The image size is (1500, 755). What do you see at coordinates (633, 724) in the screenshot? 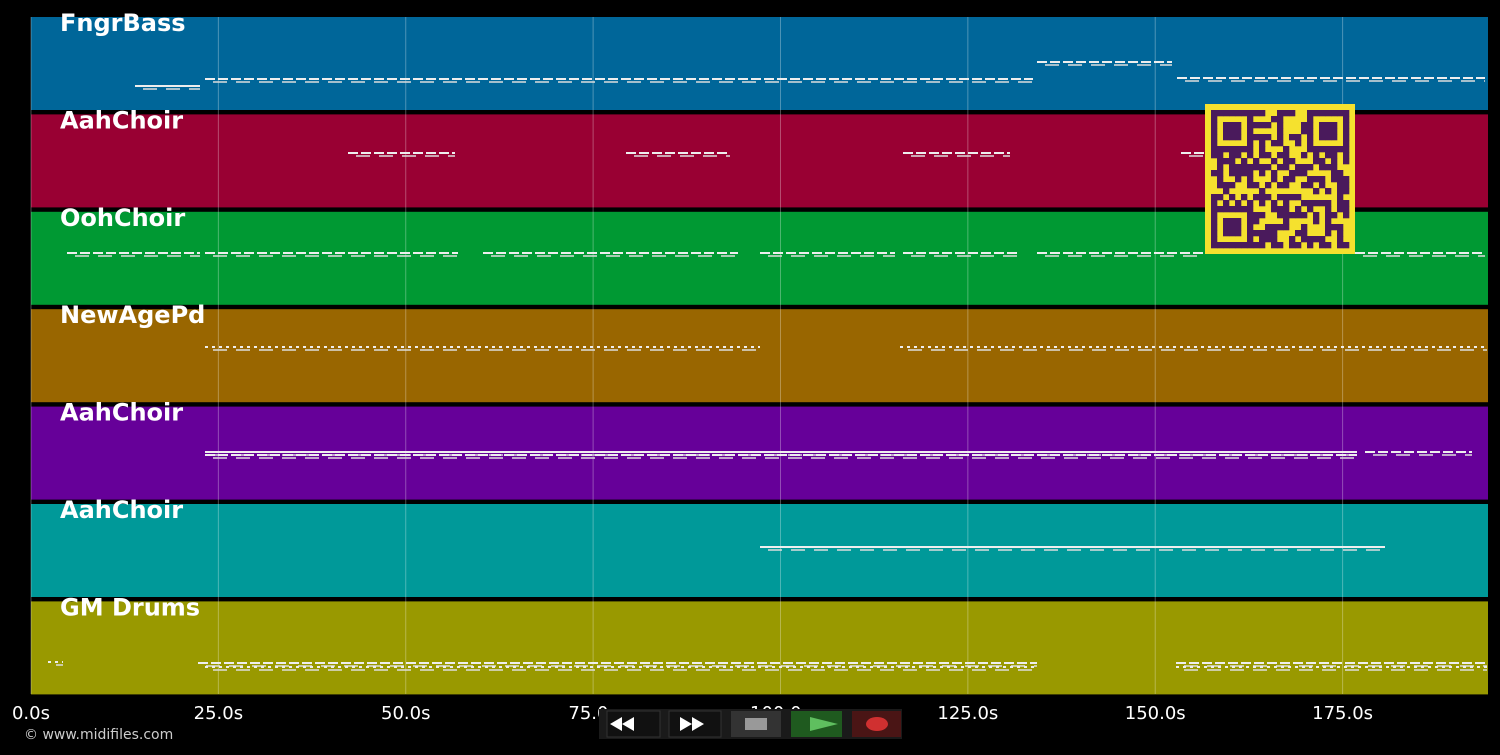
I see `rewind-button` at bounding box center [633, 724].